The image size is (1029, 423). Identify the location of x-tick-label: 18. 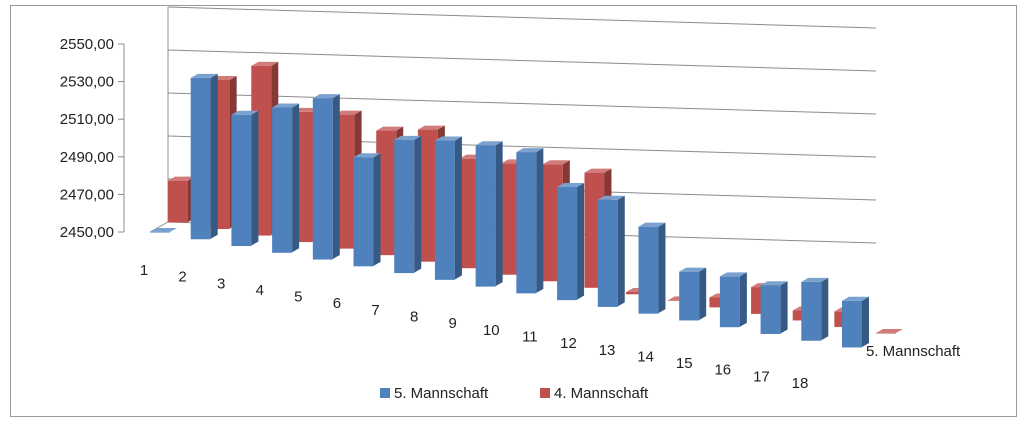
(800, 383).